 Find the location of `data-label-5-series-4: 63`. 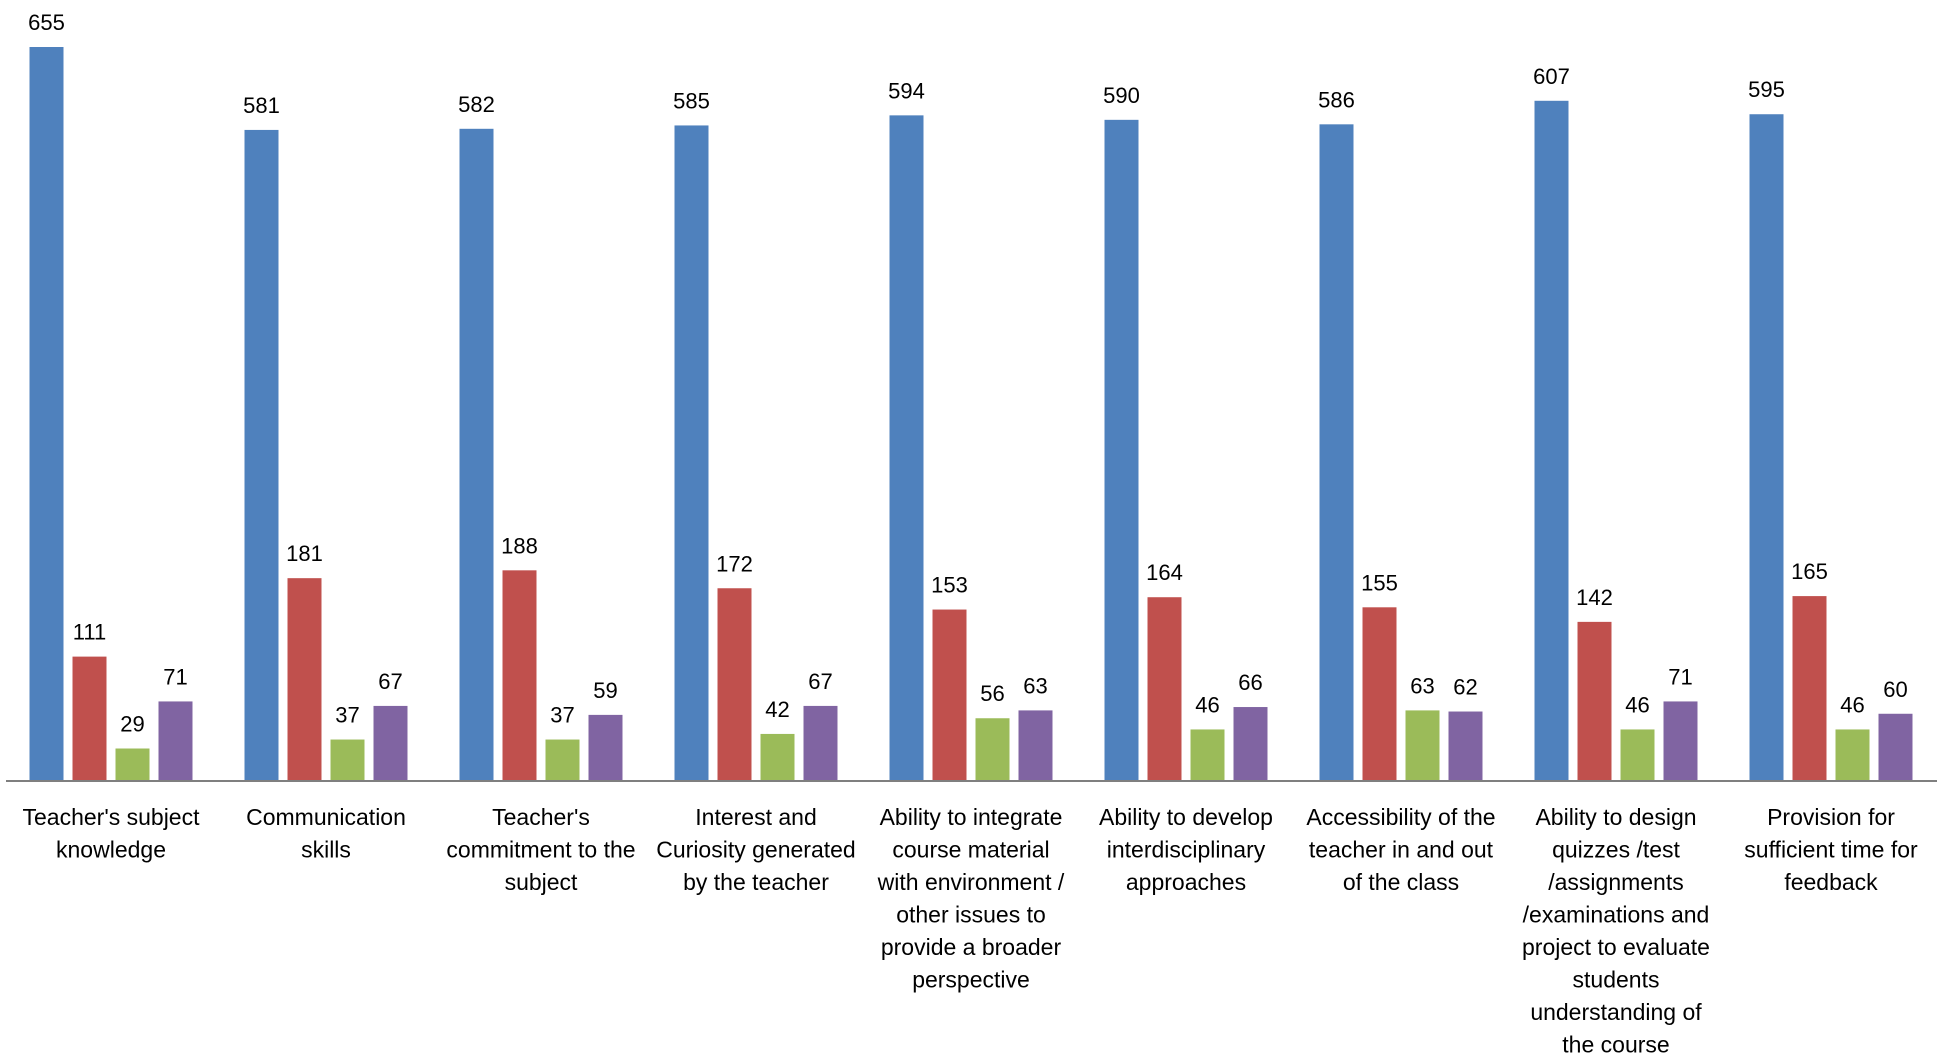

data-label-5-series-4: 63 is located at coordinates (1035, 685).